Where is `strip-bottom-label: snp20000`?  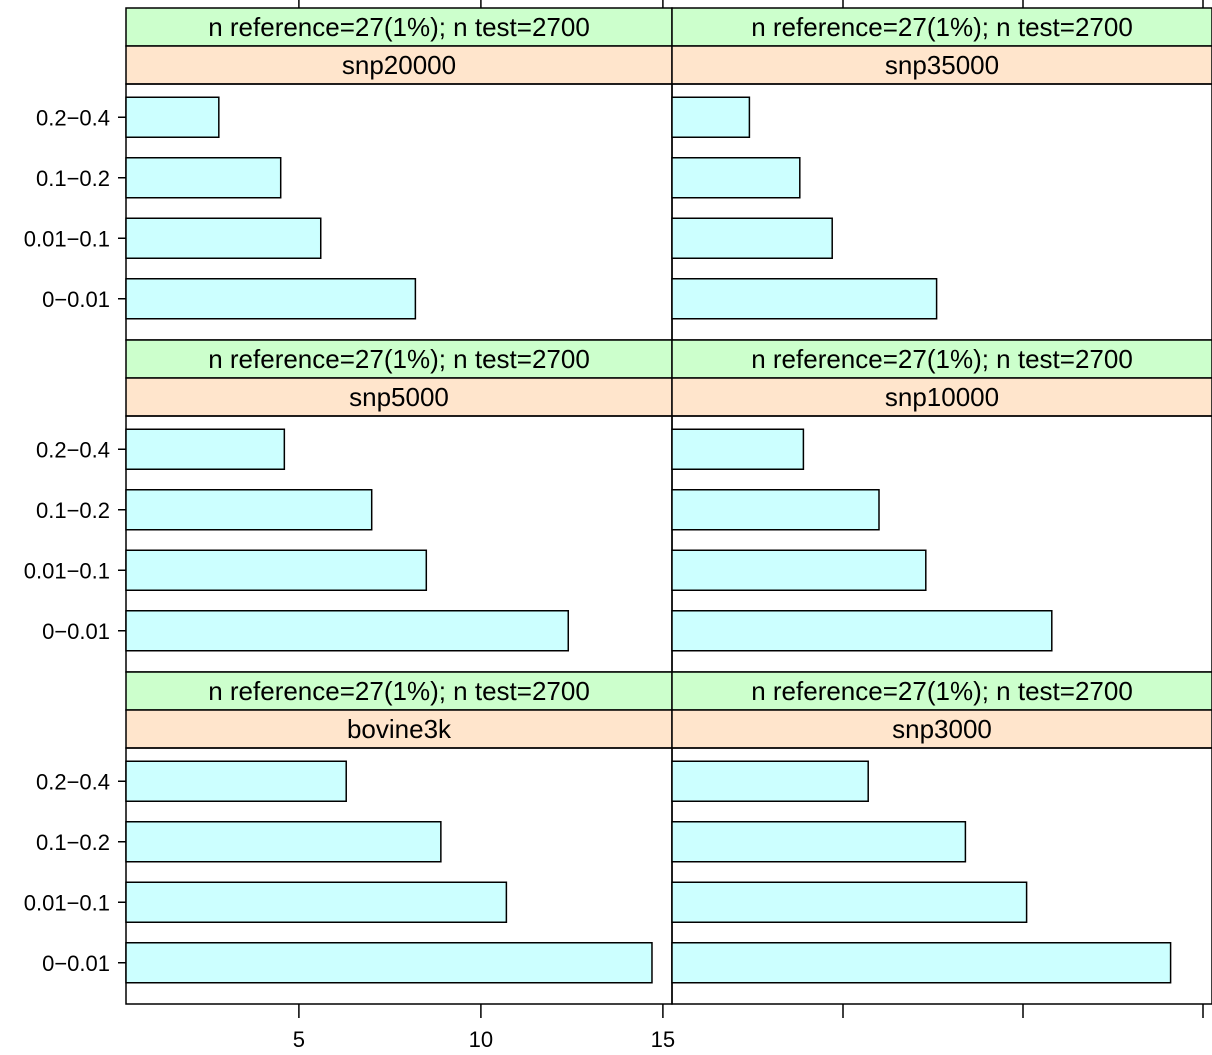
strip-bottom-label: snp20000 is located at coordinates (399, 65).